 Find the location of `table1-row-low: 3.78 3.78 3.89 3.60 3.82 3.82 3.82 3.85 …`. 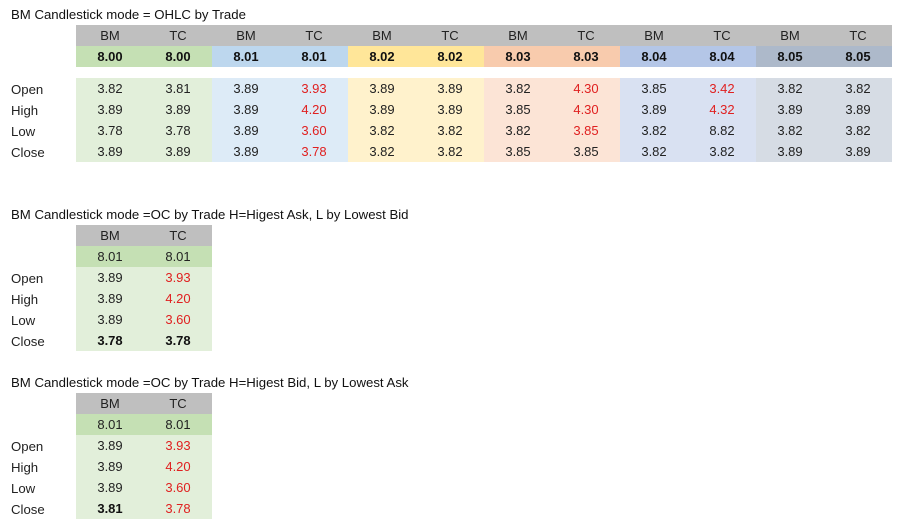

table1-row-low: 3.78 3.78 3.89 3.60 3.82 3.82 3.82 3.85 … is located at coordinates (484, 130).